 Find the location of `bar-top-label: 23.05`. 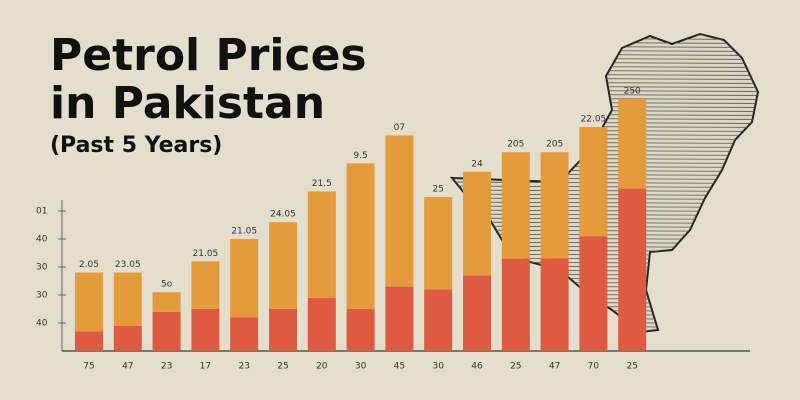

bar-top-label: 23.05 is located at coordinates (128, 265).